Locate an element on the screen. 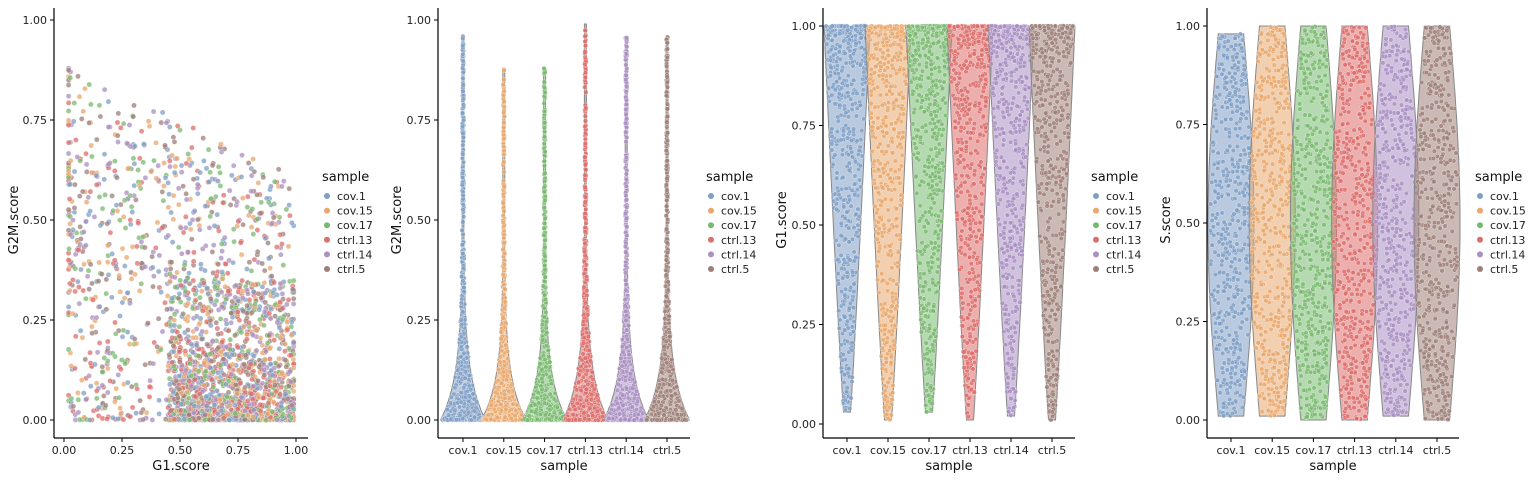 Image resolution: width=1536 pixels, height=480 pixels. y-ticks: 0.000.250.500.751.00 is located at coordinates (39, 220).